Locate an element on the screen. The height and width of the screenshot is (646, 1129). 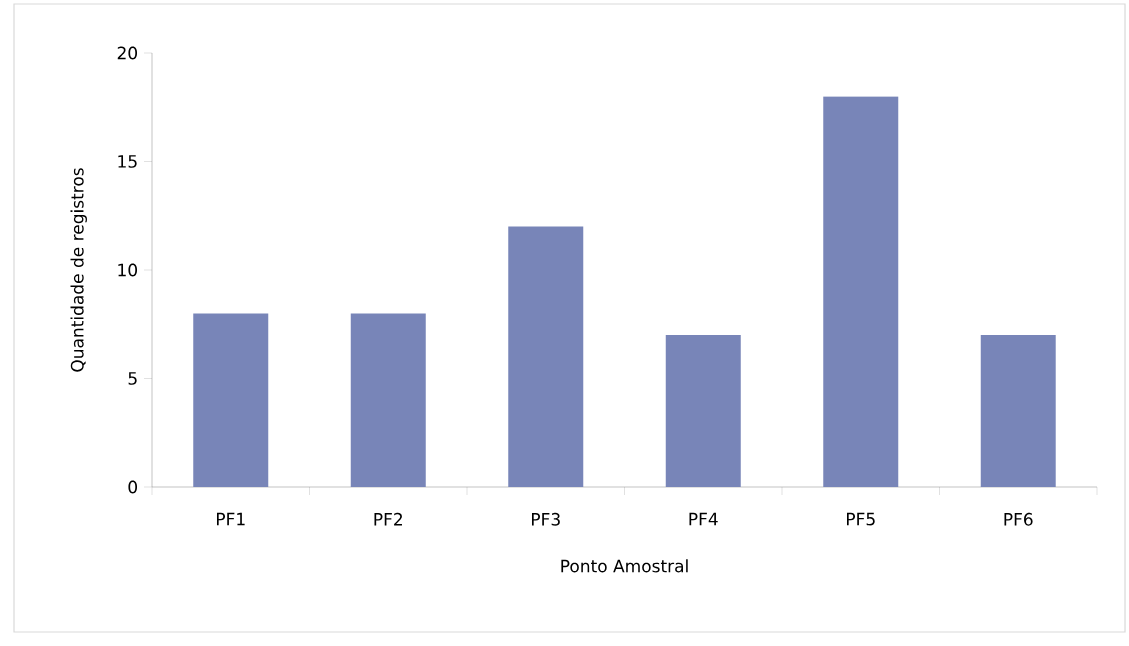
y-tick-label: 20 is located at coordinates (127, 53).